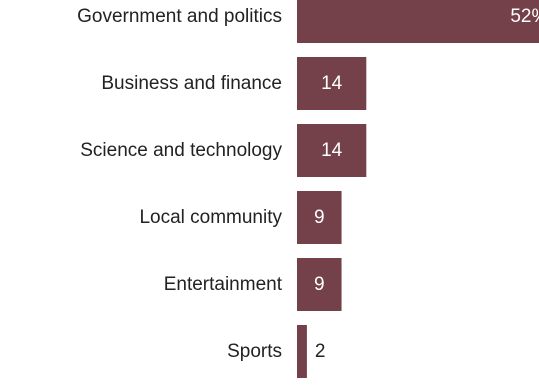 The image size is (539, 388). Describe the element at coordinates (320, 351) in the screenshot. I see `value-label-5: 2` at that location.